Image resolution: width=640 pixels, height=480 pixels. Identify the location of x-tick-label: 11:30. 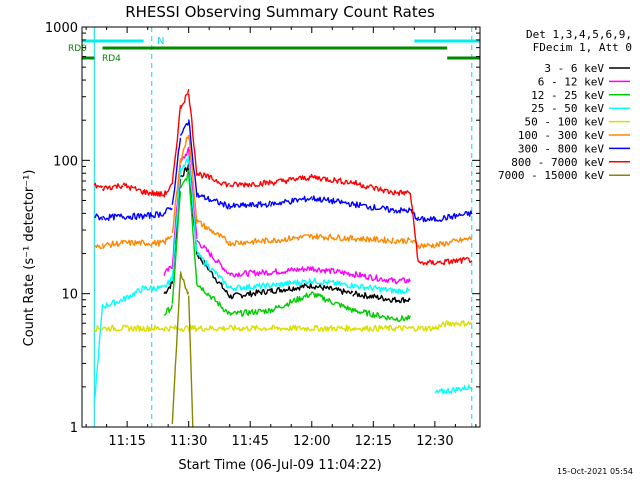
(188, 441).